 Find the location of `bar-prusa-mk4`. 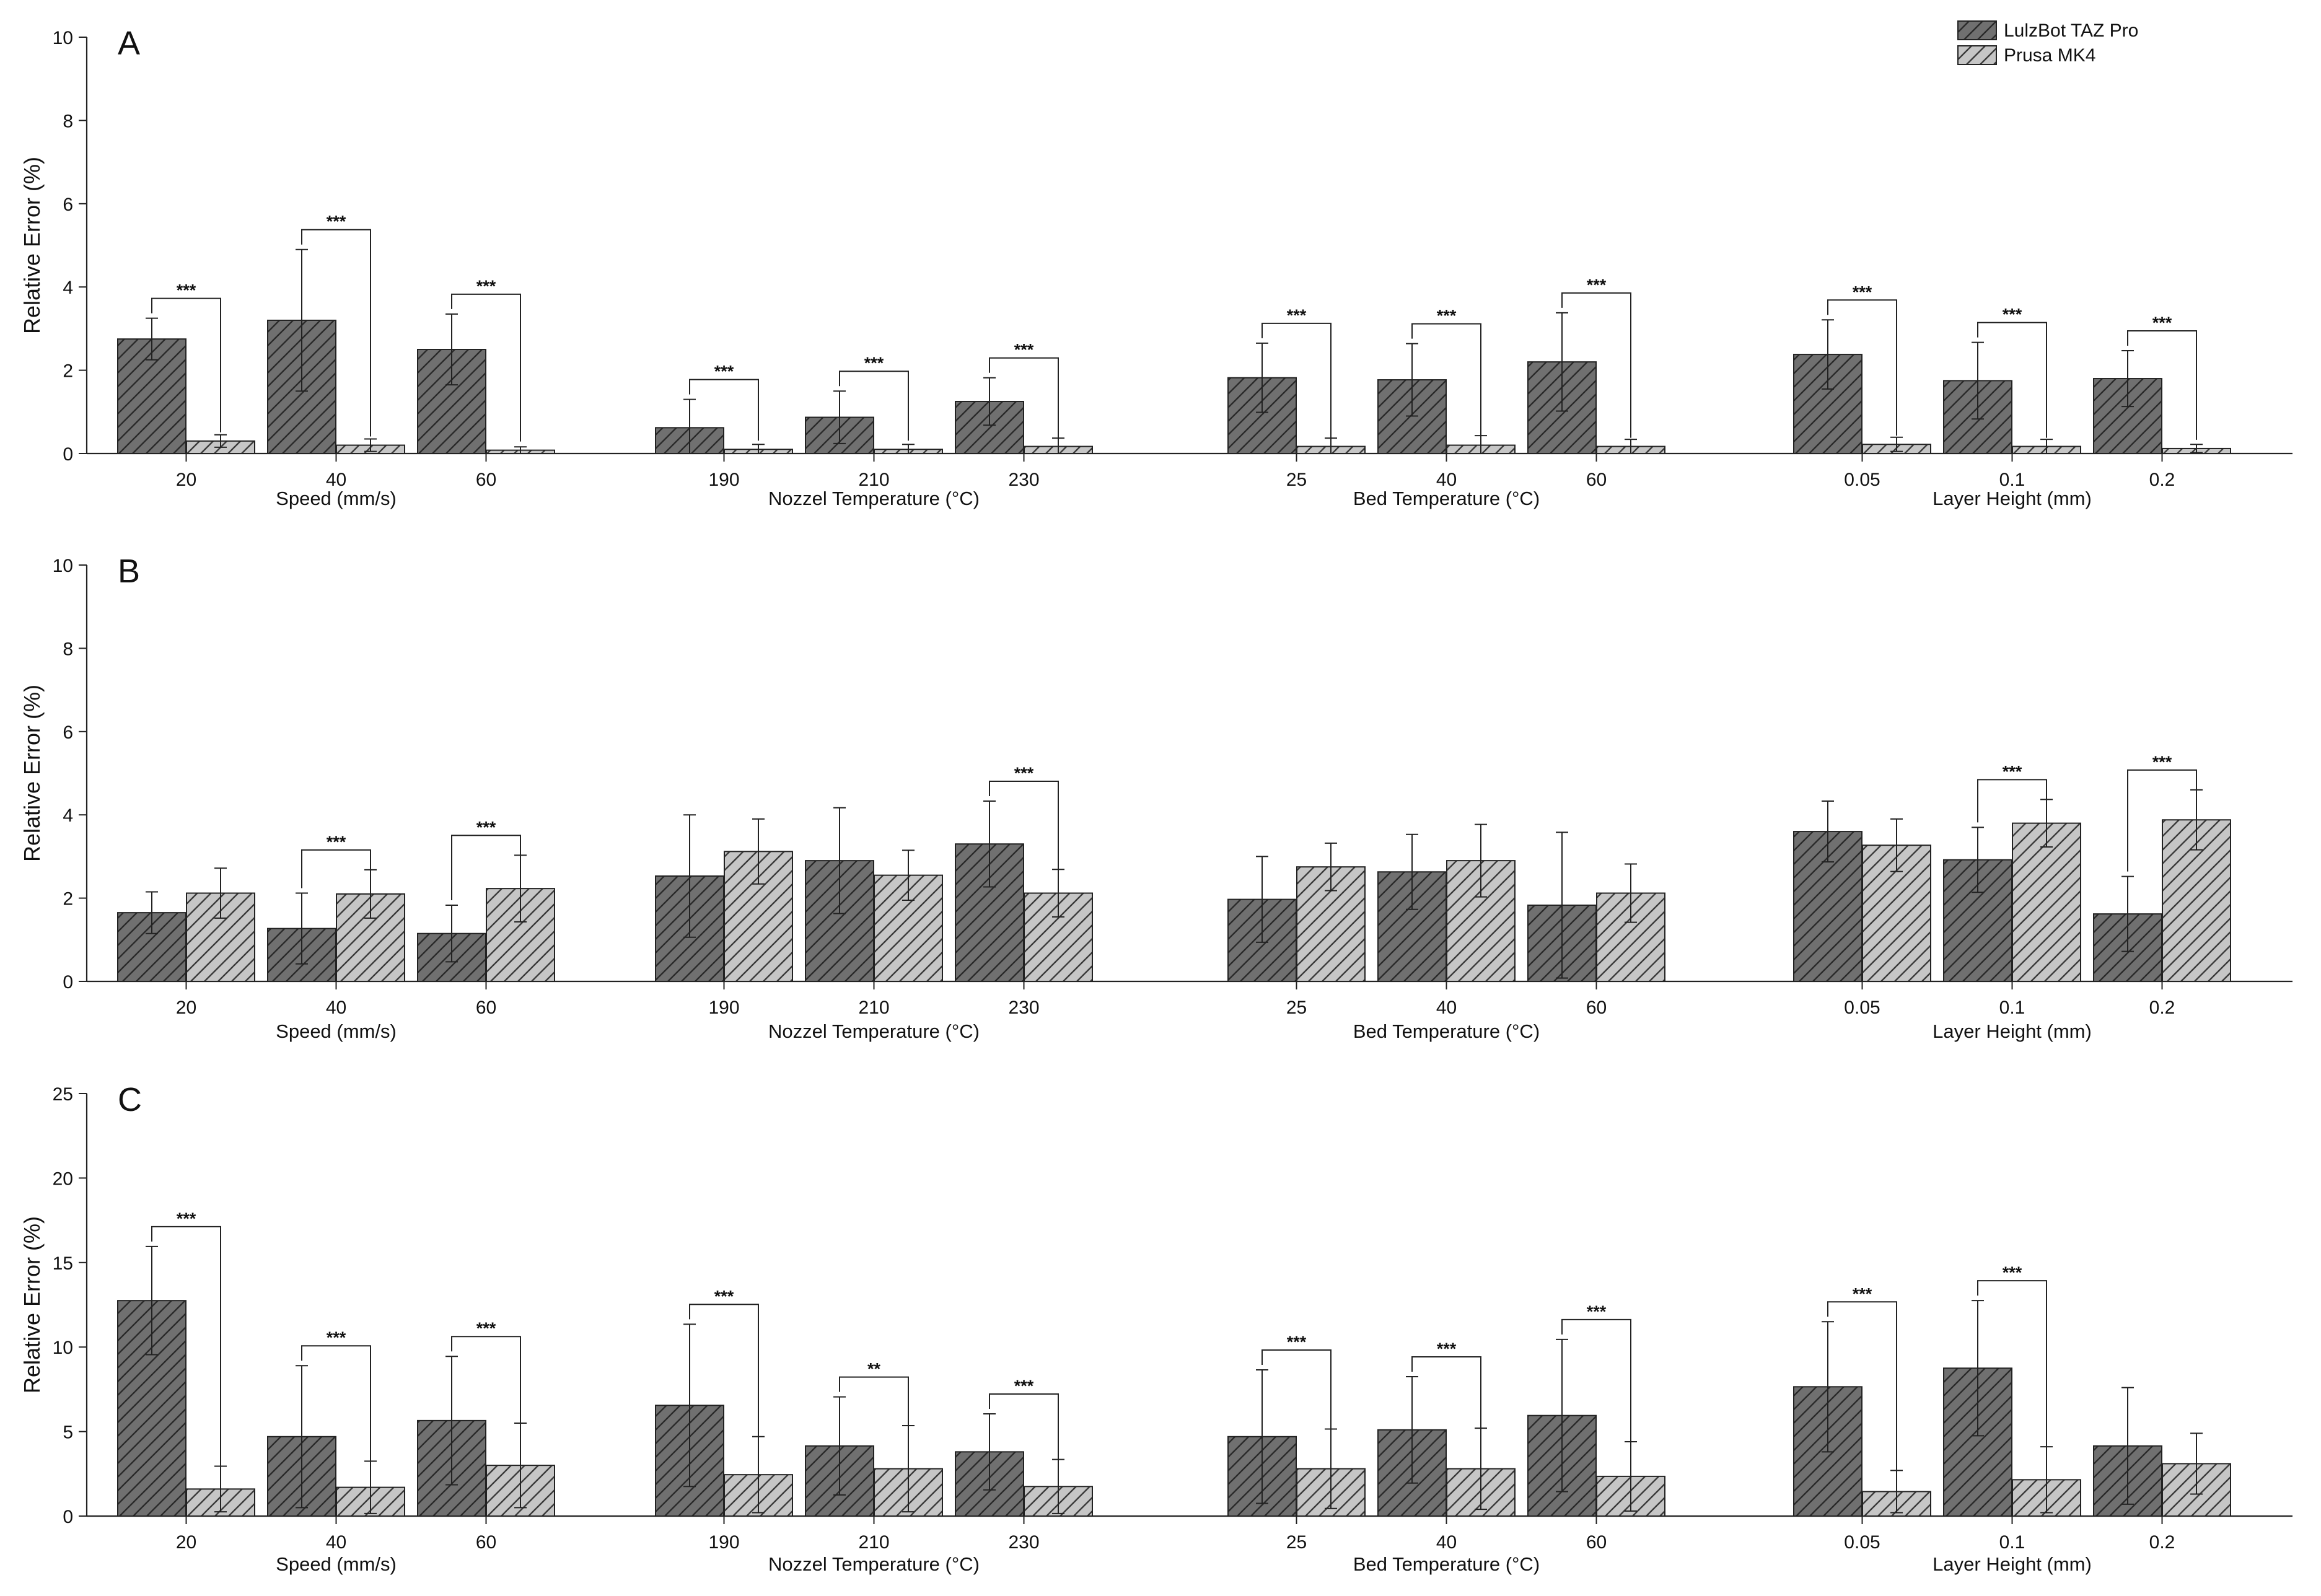

bar-prusa-mk4 is located at coordinates (2047, 902).